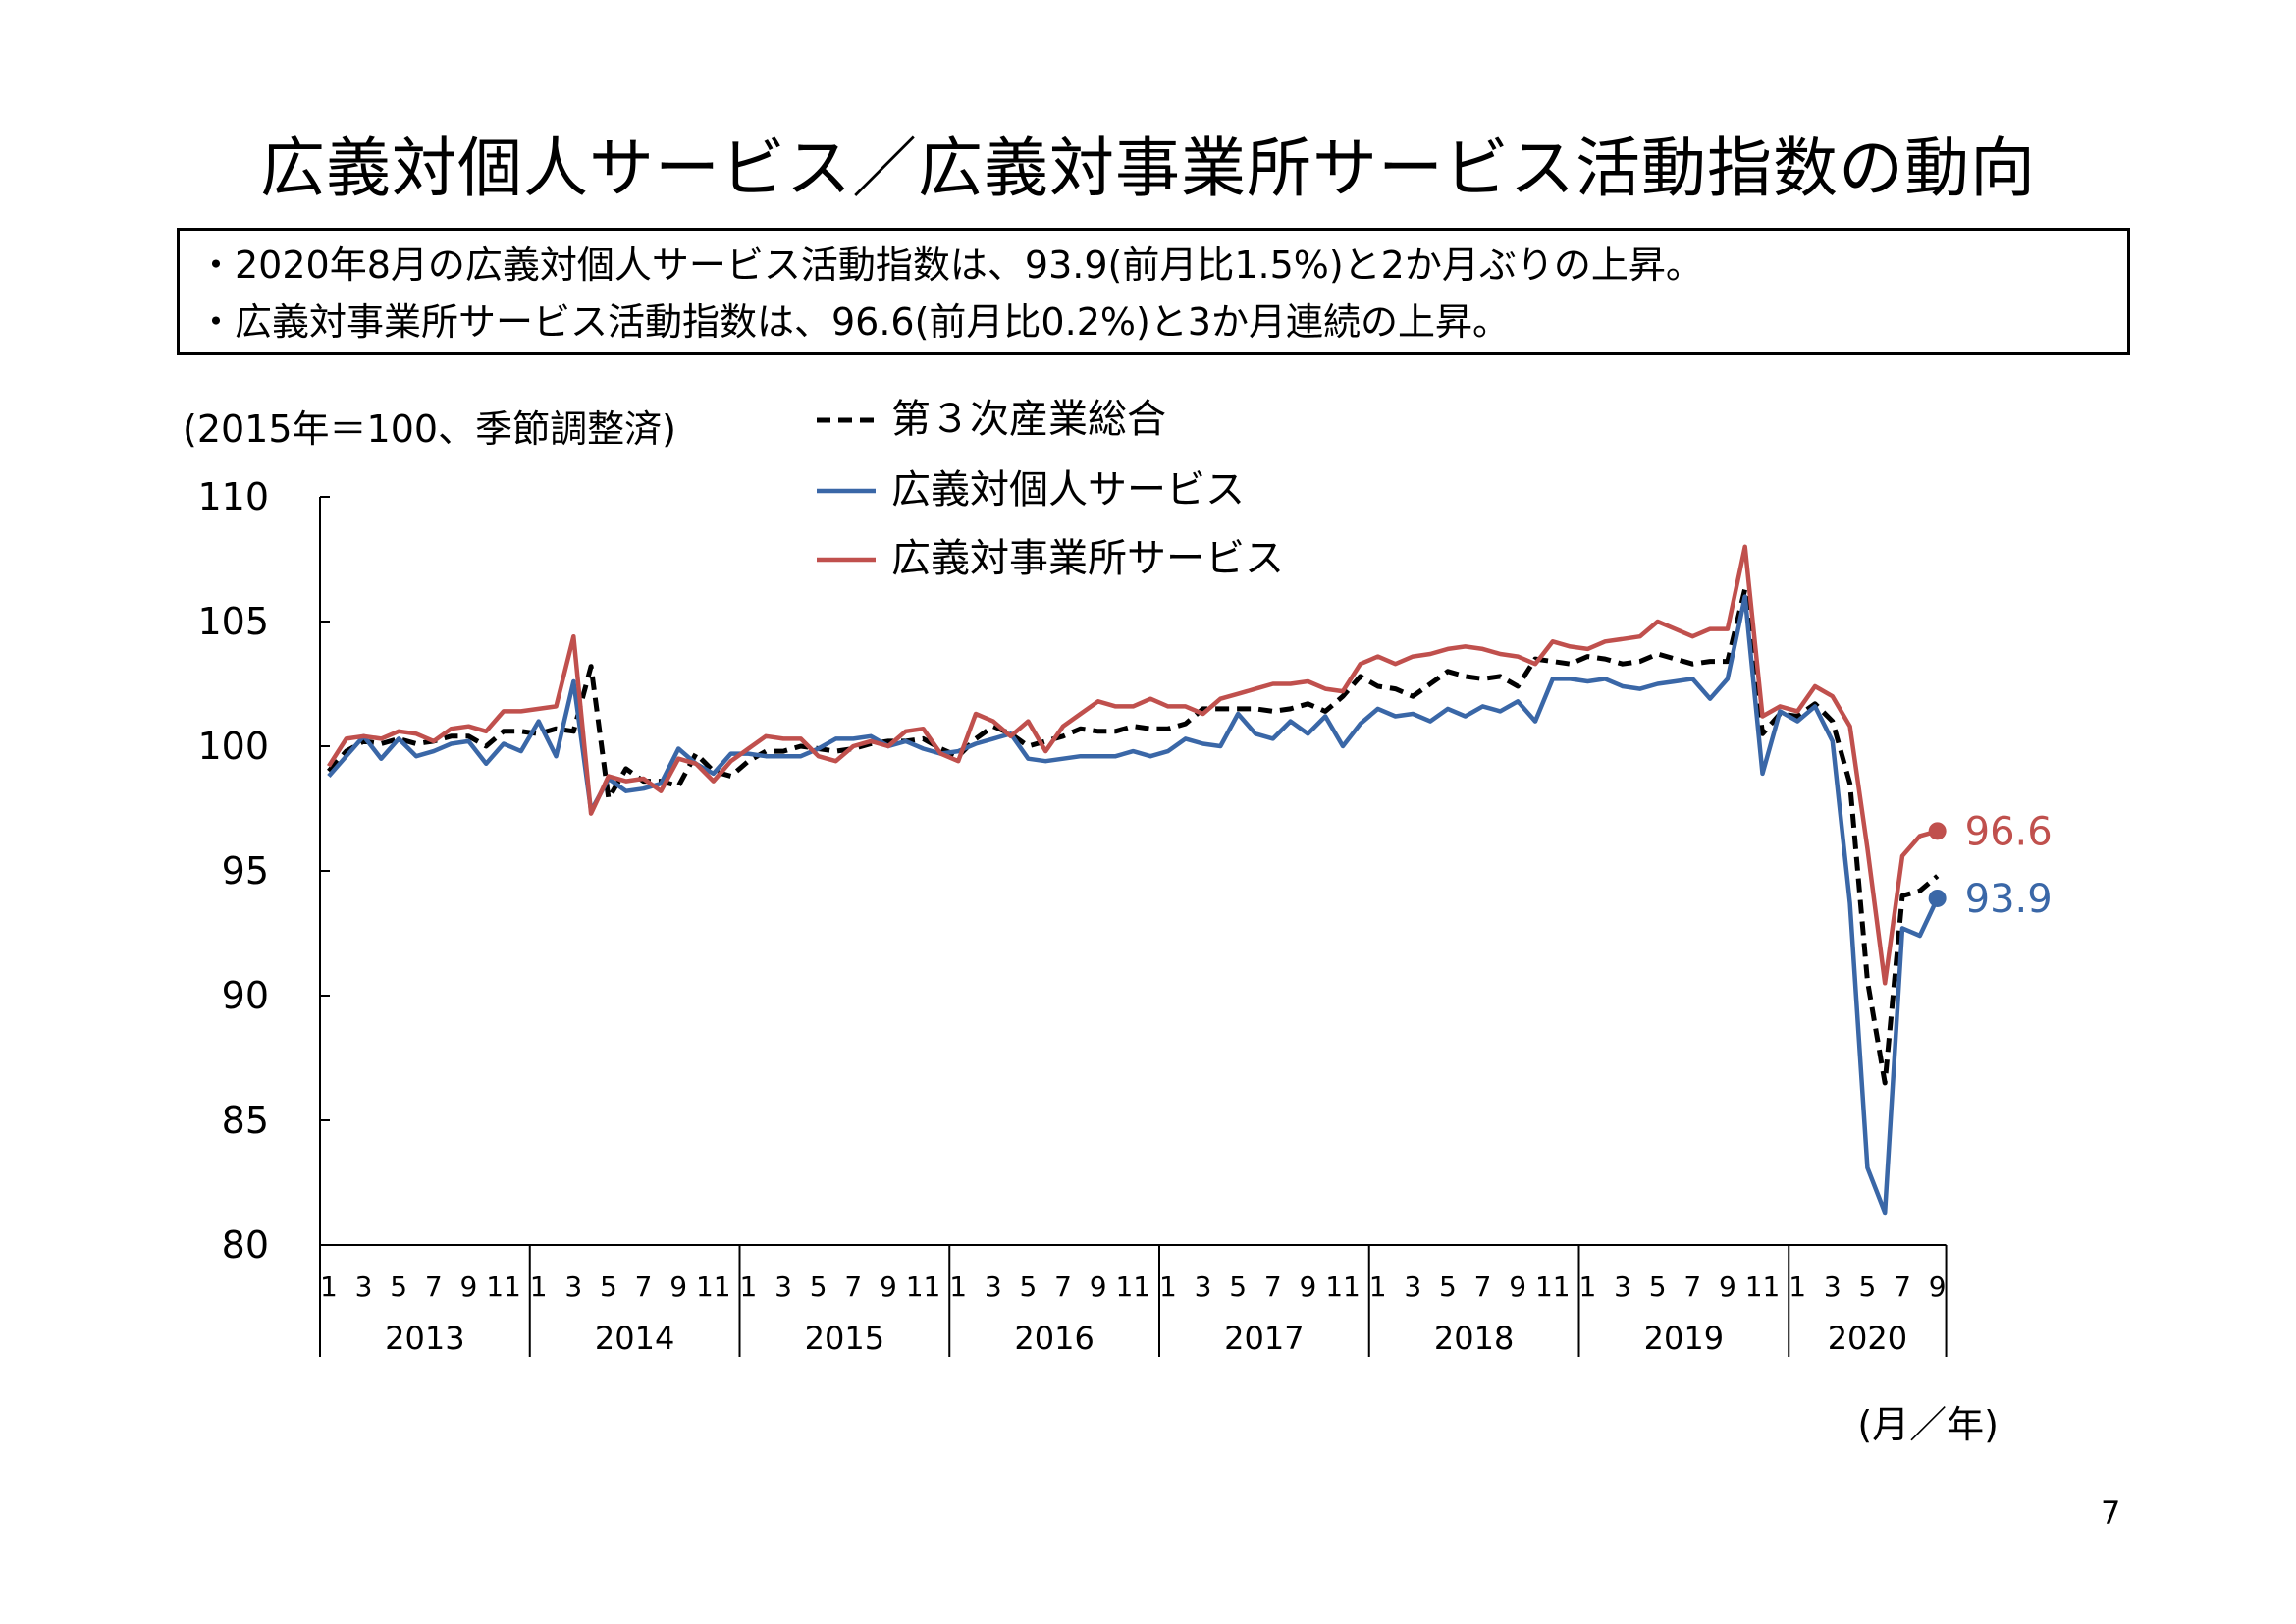 This screenshot has height=1624, width=2296. Describe the element at coordinates (1684, 1338) in the screenshot. I see `x-year-label: 2019` at that location.